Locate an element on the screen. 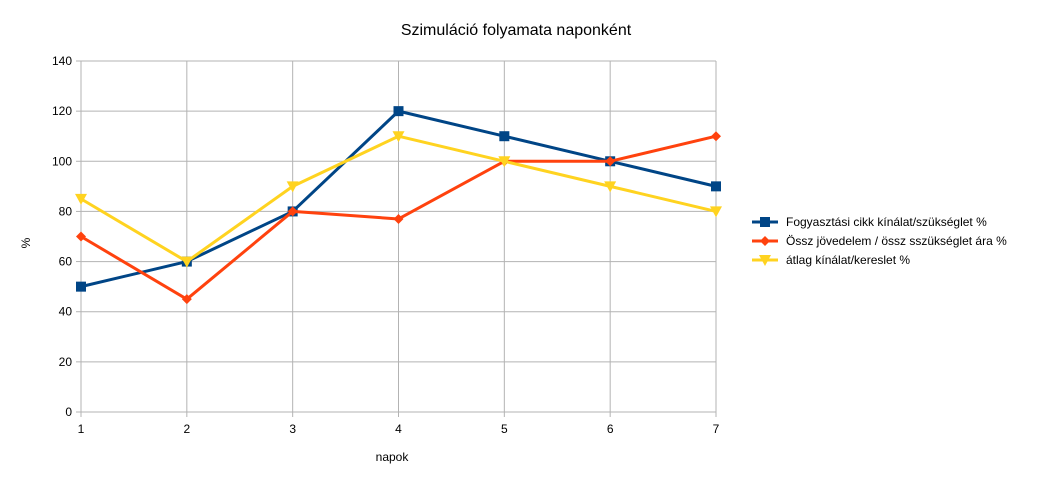 Image resolution: width=1037 pixels, height=487 pixels. x-tick-label: 7 is located at coordinates (716, 429).